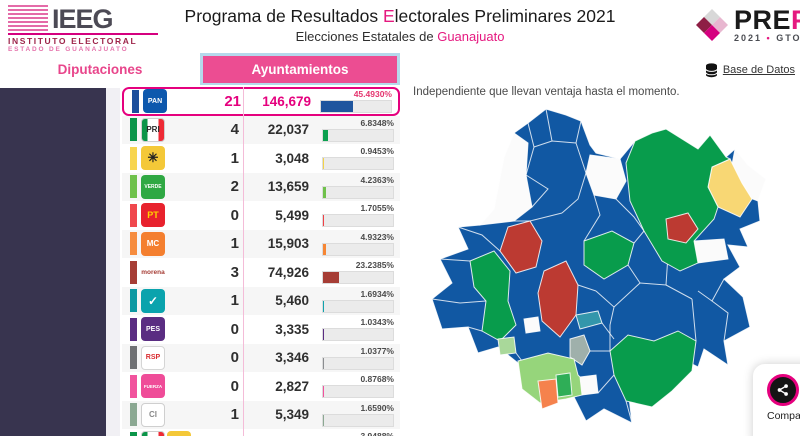 The image size is (800, 436). What do you see at coordinates (155, 101) in the screenshot?
I see `party-logo: PAN` at bounding box center [155, 101].